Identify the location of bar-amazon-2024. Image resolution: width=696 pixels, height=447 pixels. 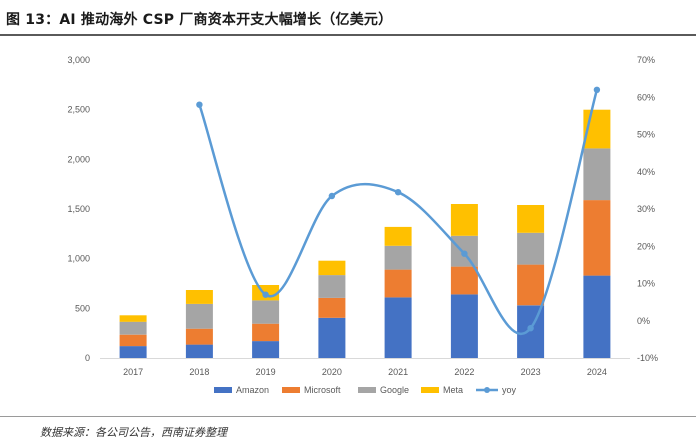
(597, 316).